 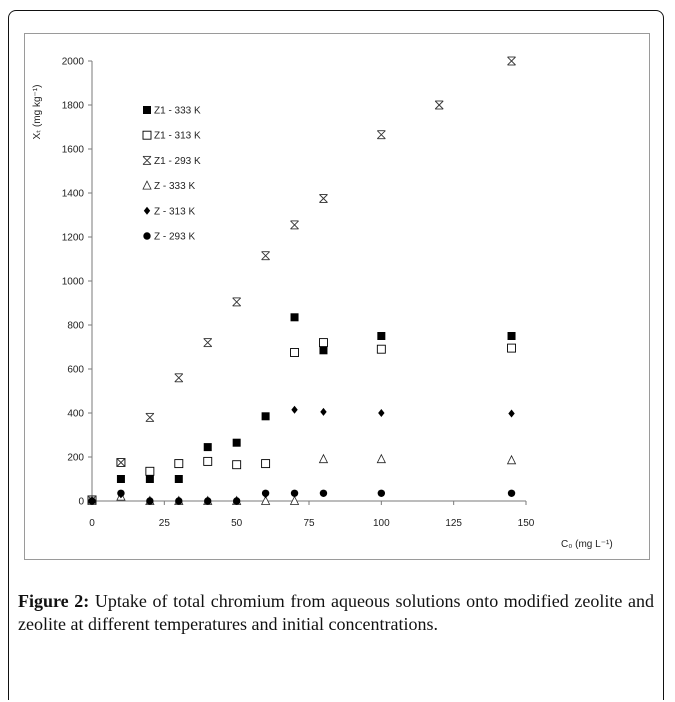 I want to click on legend-item: Z1 - 293 K, so click(x=171, y=161).